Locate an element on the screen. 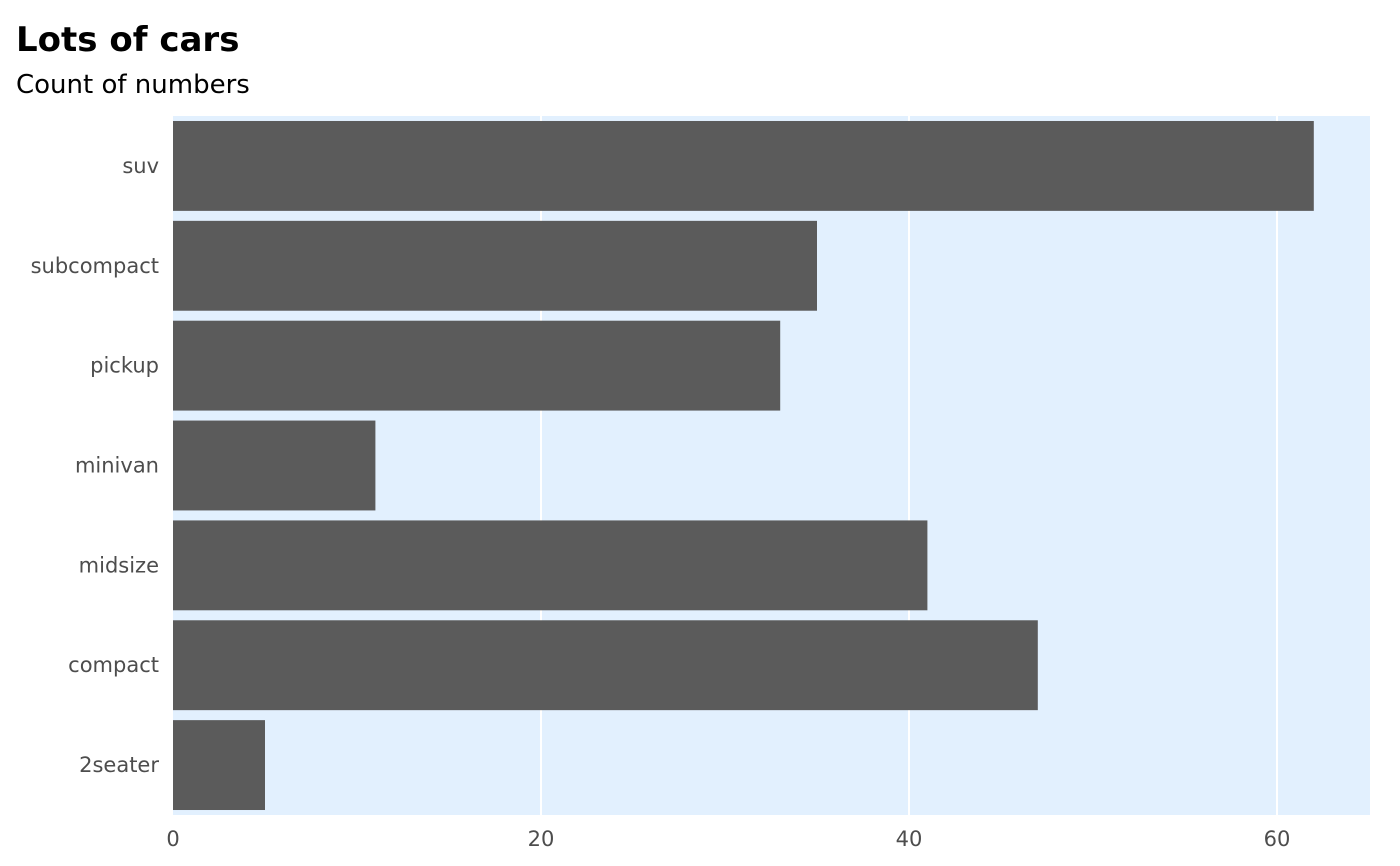 The width and height of the screenshot is (1400, 866). x-axis-labels: 0 20 40 60 is located at coordinates (728, 839).